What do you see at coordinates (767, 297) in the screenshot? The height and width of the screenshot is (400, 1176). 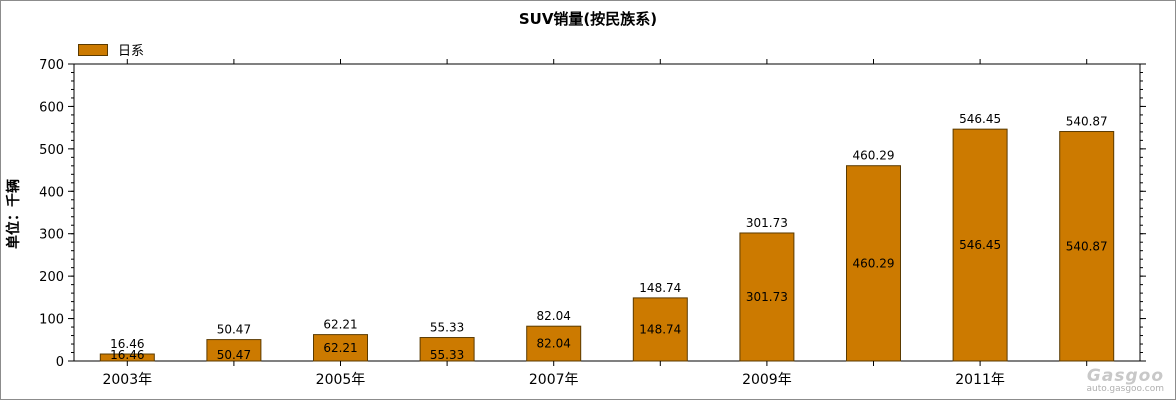 I see `bar-inner-label: 301.73` at bounding box center [767, 297].